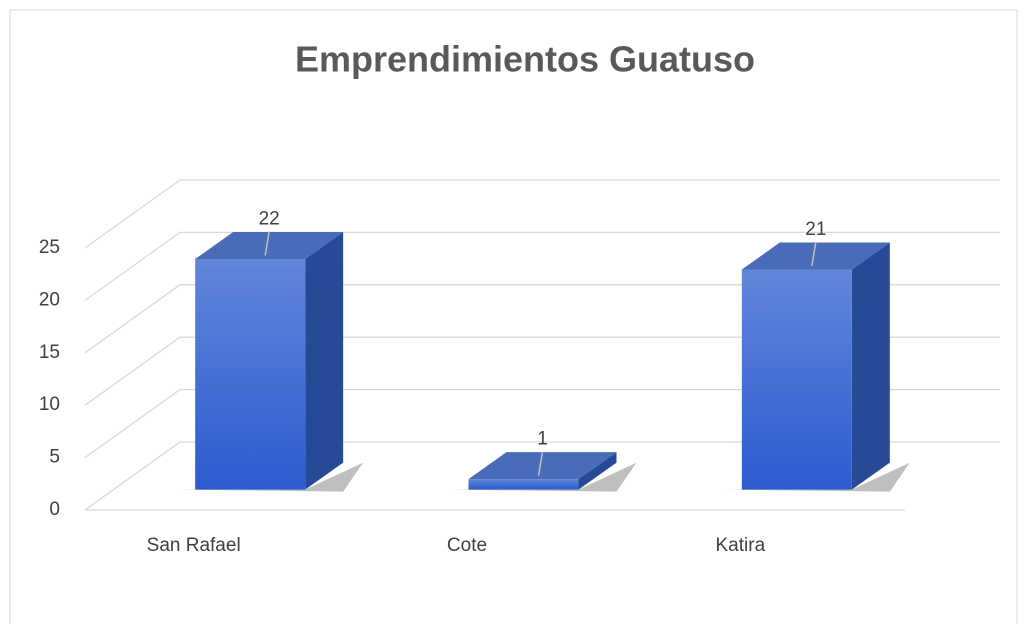  What do you see at coordinates (49, 404) in the screenshot?
I see `y-tick-label: 10` at bounding box center [49, 404].